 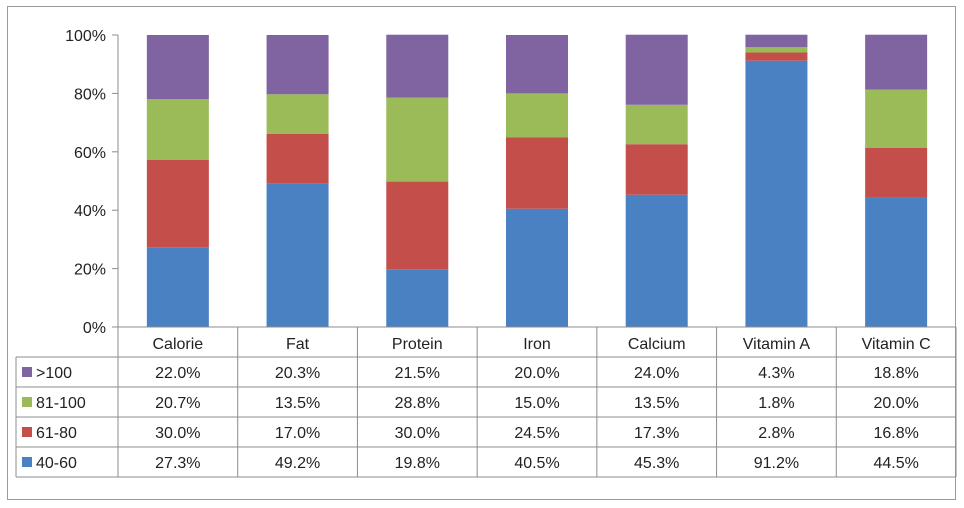 I want to click on y-tick-label: 100%, so click(x=85, y=36).